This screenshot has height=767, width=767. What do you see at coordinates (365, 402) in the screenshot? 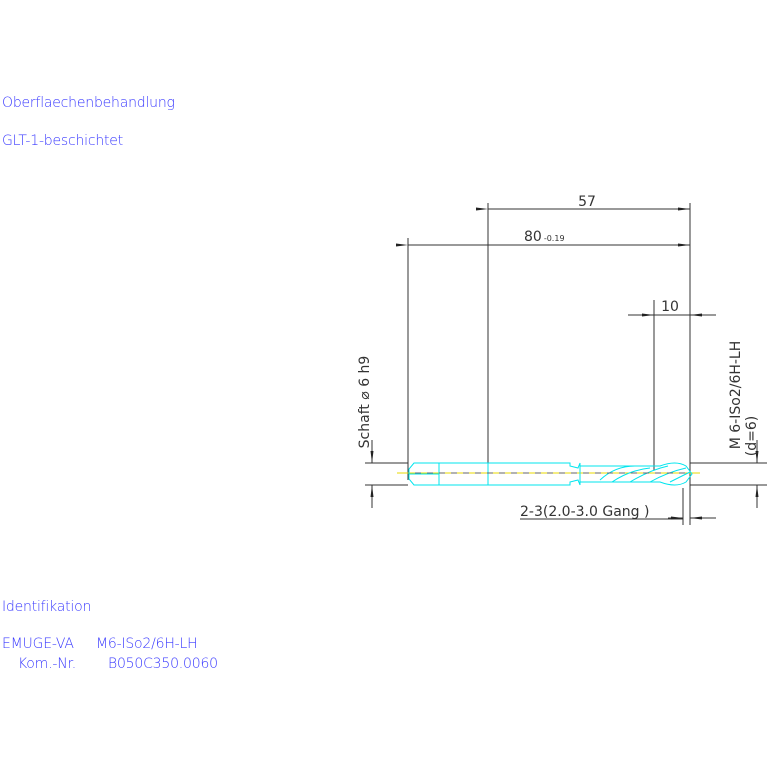
I see `shank-diameter-text: Schaft ⌀ 6 h9` at bounding box center [365, 402].